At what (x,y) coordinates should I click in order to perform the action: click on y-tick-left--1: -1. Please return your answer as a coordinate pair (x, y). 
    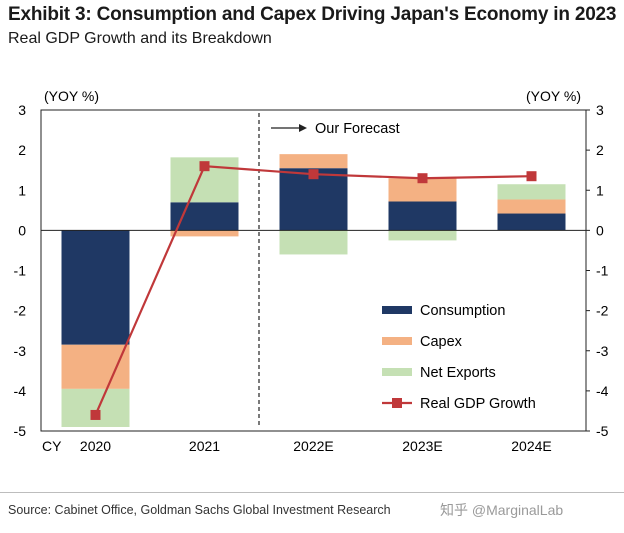
    Looking at the image, I should click on (20, 271).